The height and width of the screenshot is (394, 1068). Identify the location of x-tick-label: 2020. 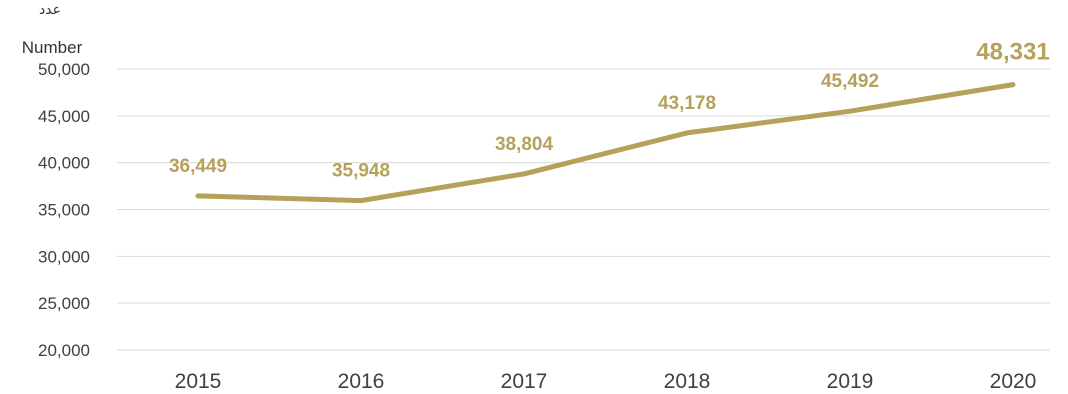
(1013, 381).